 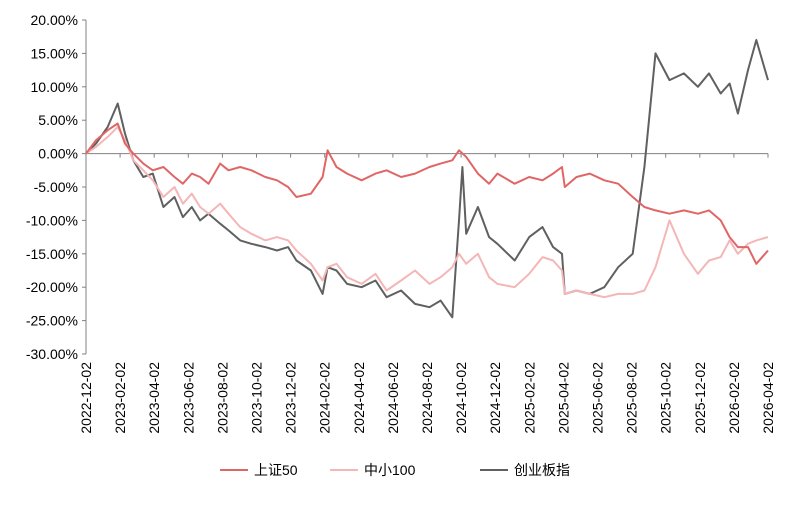 What do you see at coordinates (276, 470) in the screenshot?
I see `legend-label: 上证50` at bounding box center [276, 470].